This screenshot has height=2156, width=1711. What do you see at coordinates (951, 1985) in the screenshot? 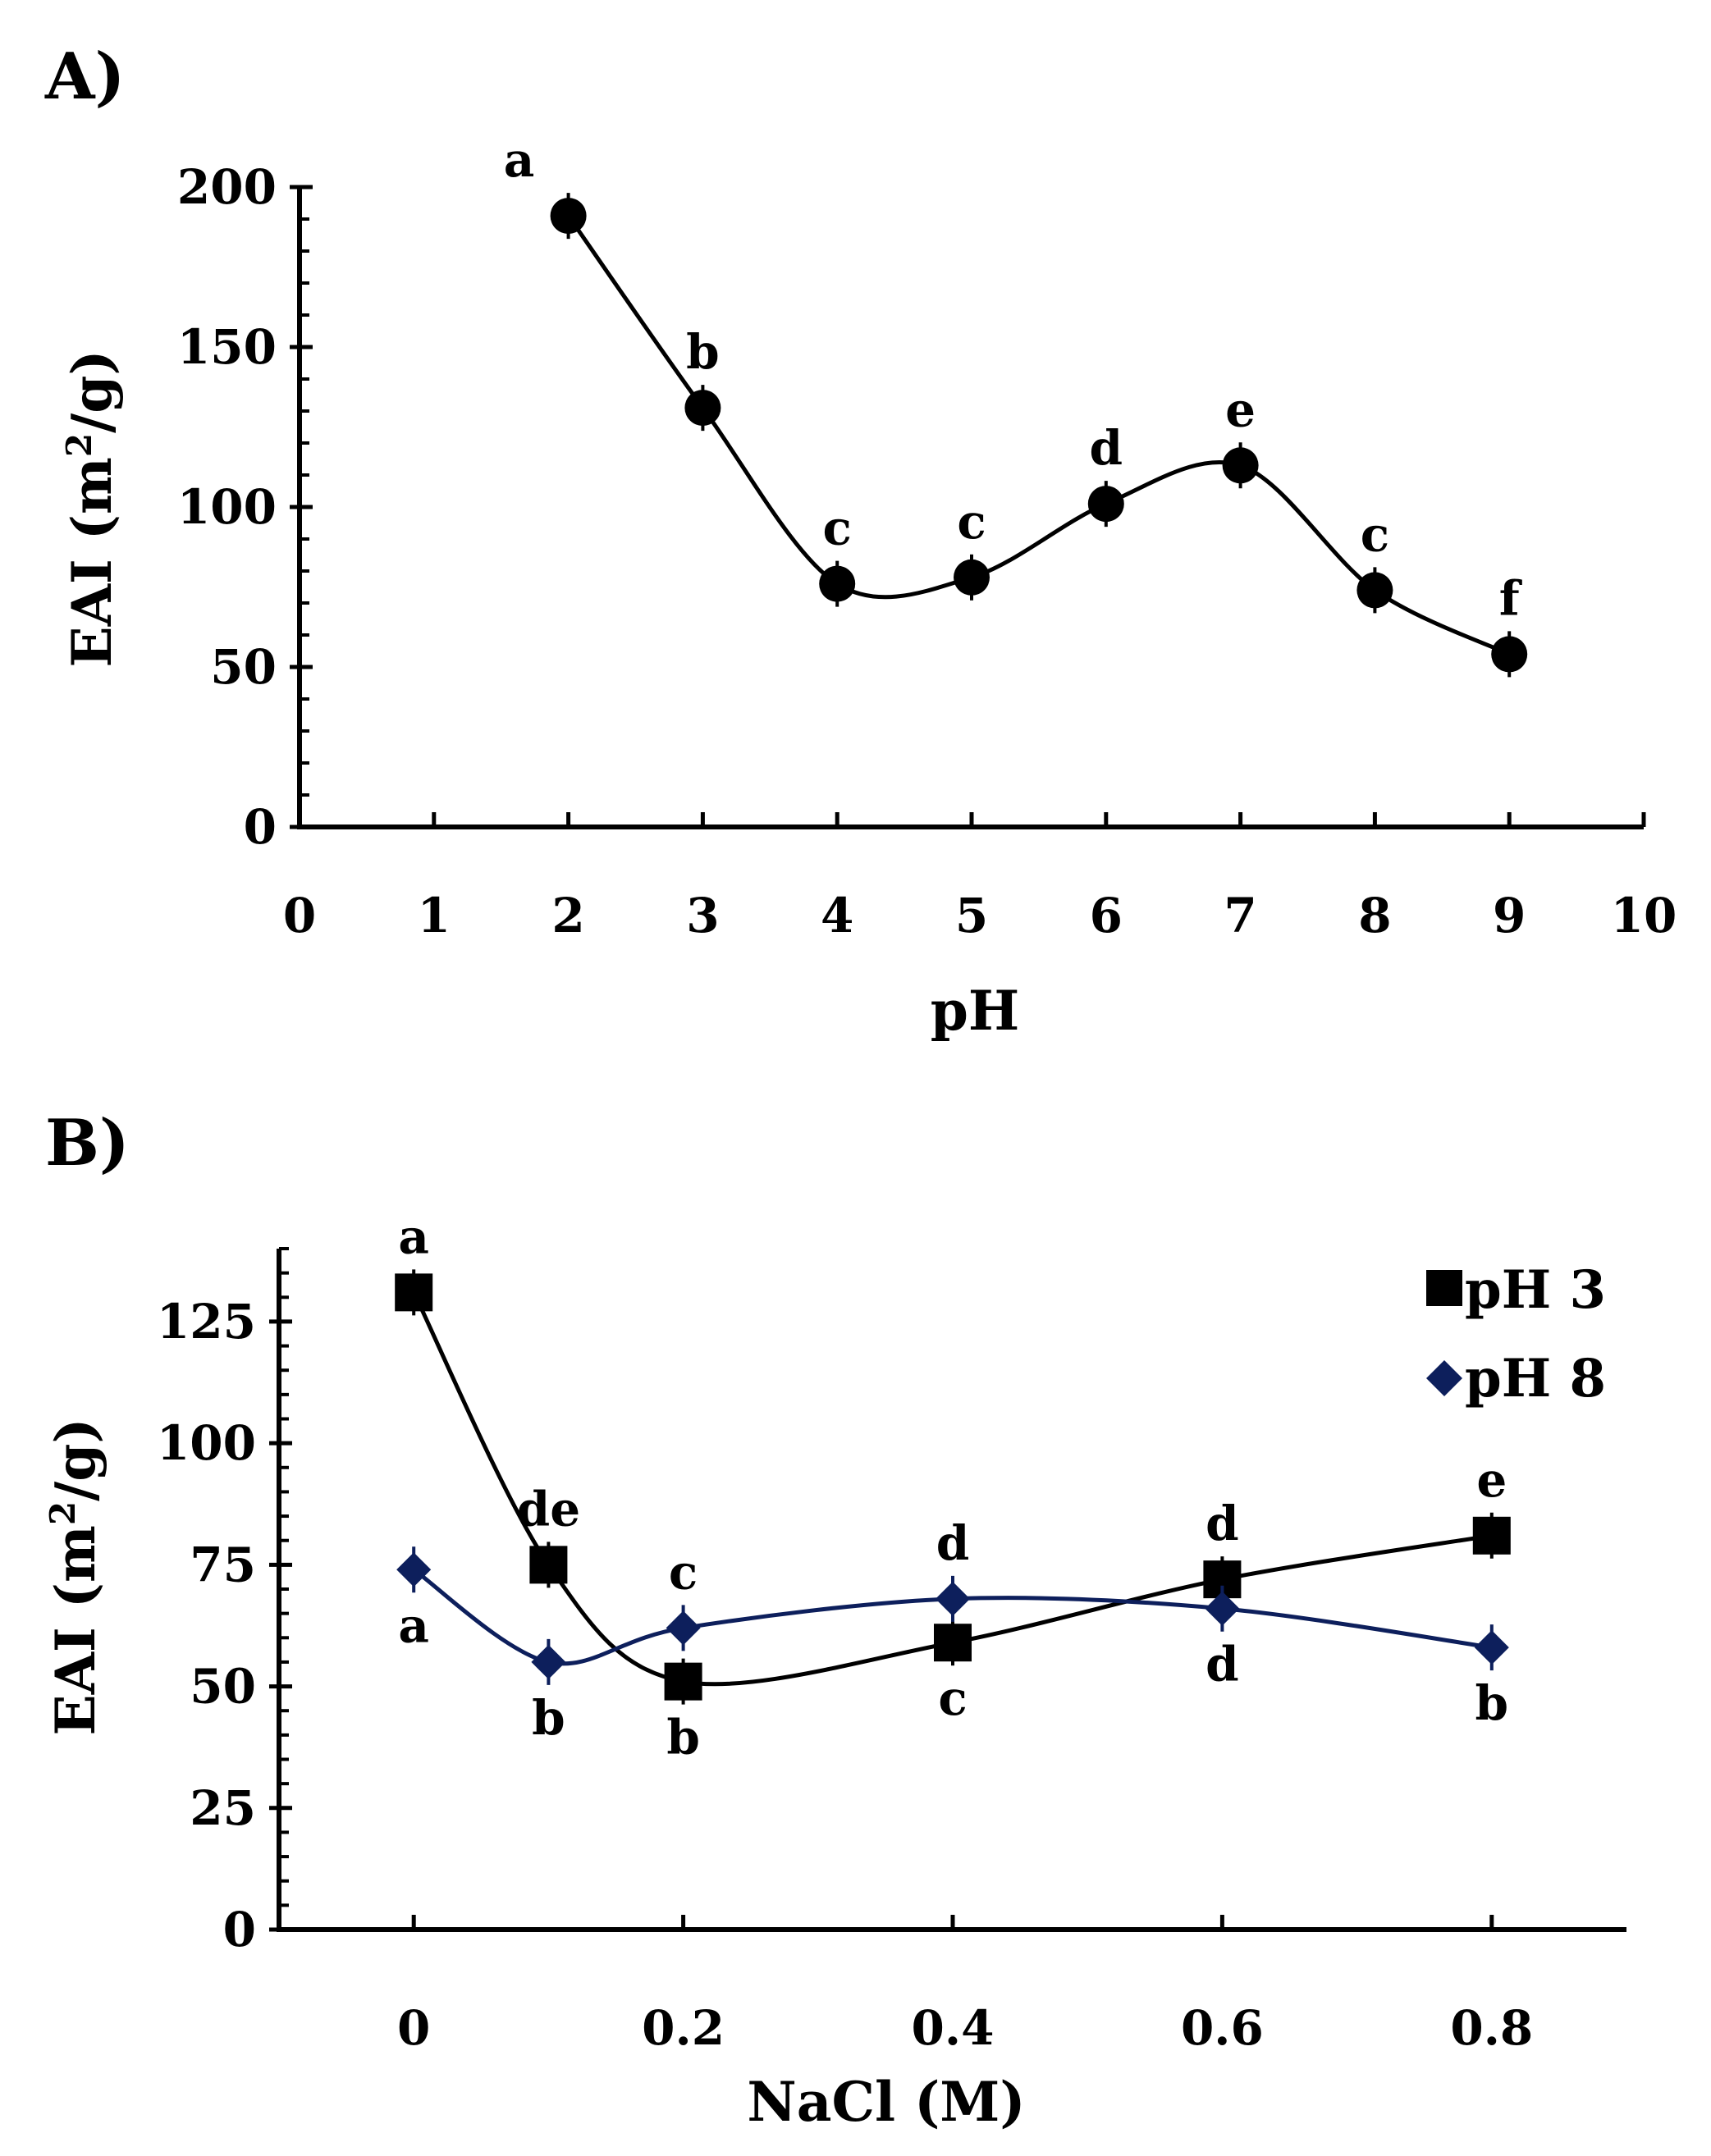
I see `panel-b-x-axis: 0 0.2 0.4 0.6 0.8` at bounding box center [951, 1985].